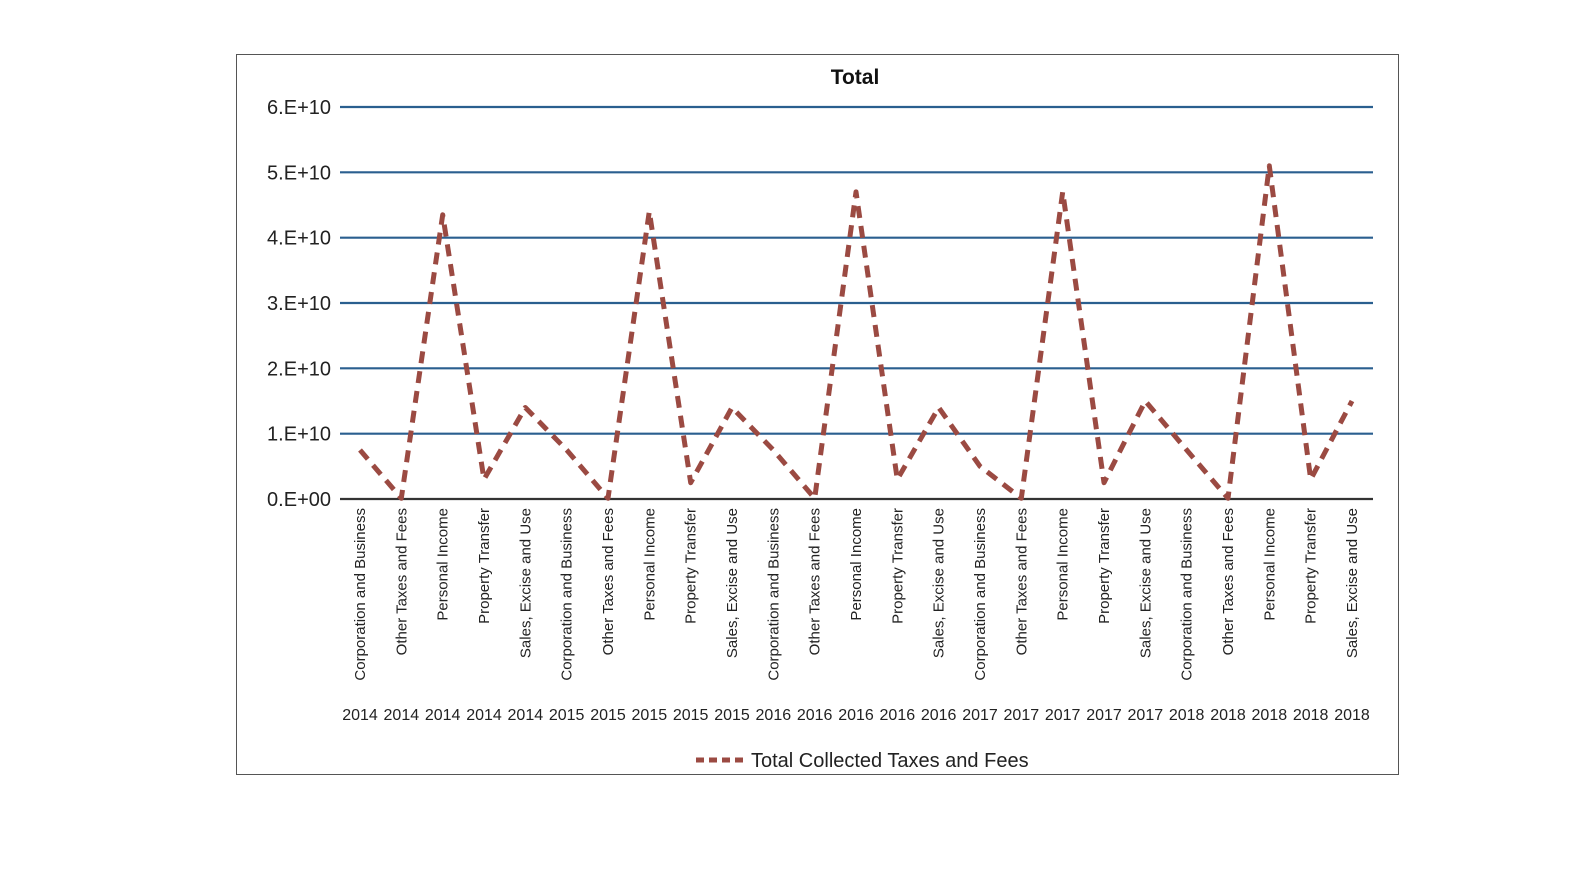  What do you see at coordinates (299, 435) in the screenshot?
I see `y-tick-label: 1.E+10` at bounding box center [299, 435].